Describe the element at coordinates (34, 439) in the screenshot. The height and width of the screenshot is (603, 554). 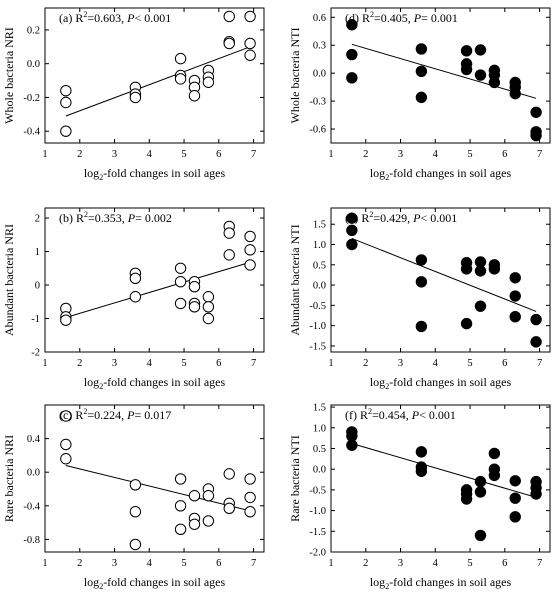
I see `y-tick-label: 0.4` at that location.